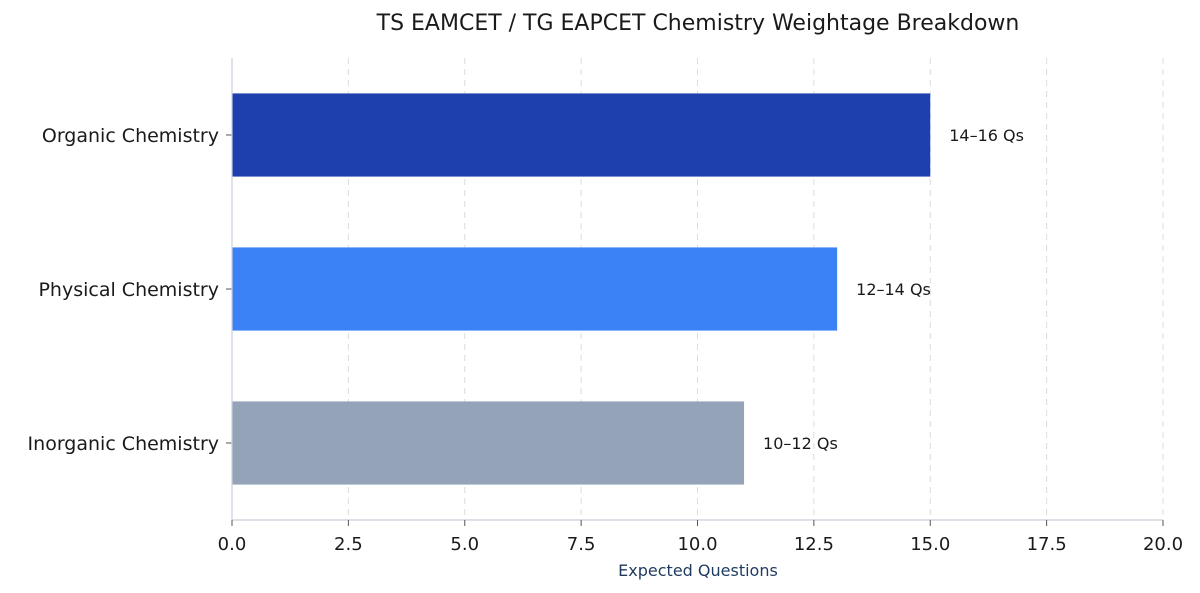 This screenshot has width=1200, height=593. Describe the element at coordinates (697, 544) in the screenshot. I see `x-tick-label: 10.0` at that location.